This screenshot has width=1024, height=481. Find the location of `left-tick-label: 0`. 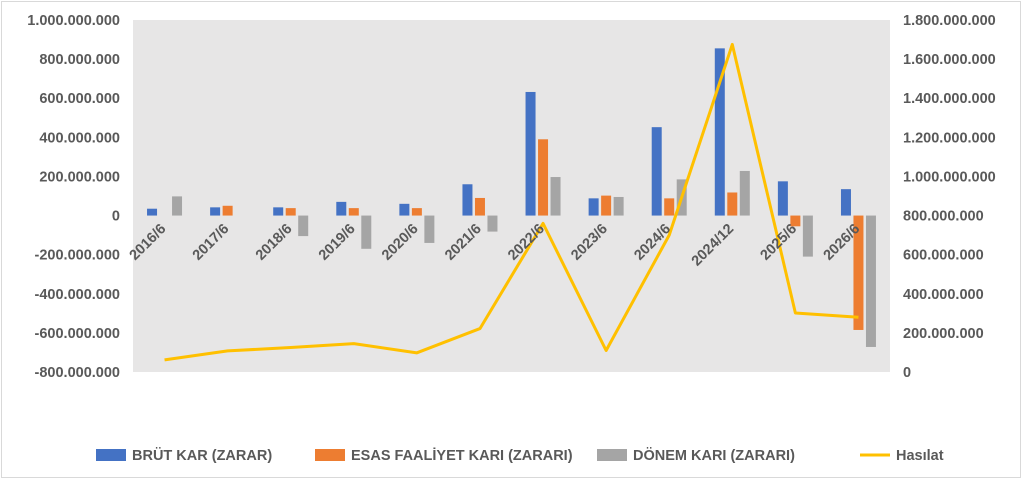

left-tick-label: 0 is located at coordinates (116, 217).